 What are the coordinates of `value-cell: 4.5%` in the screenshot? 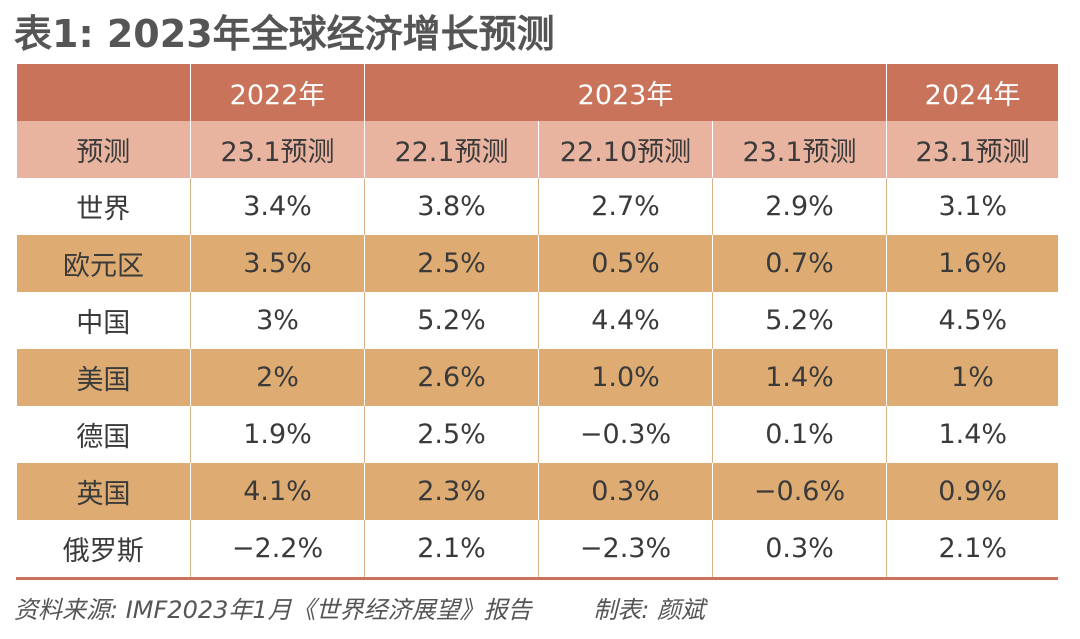 It's located at (972, 320).